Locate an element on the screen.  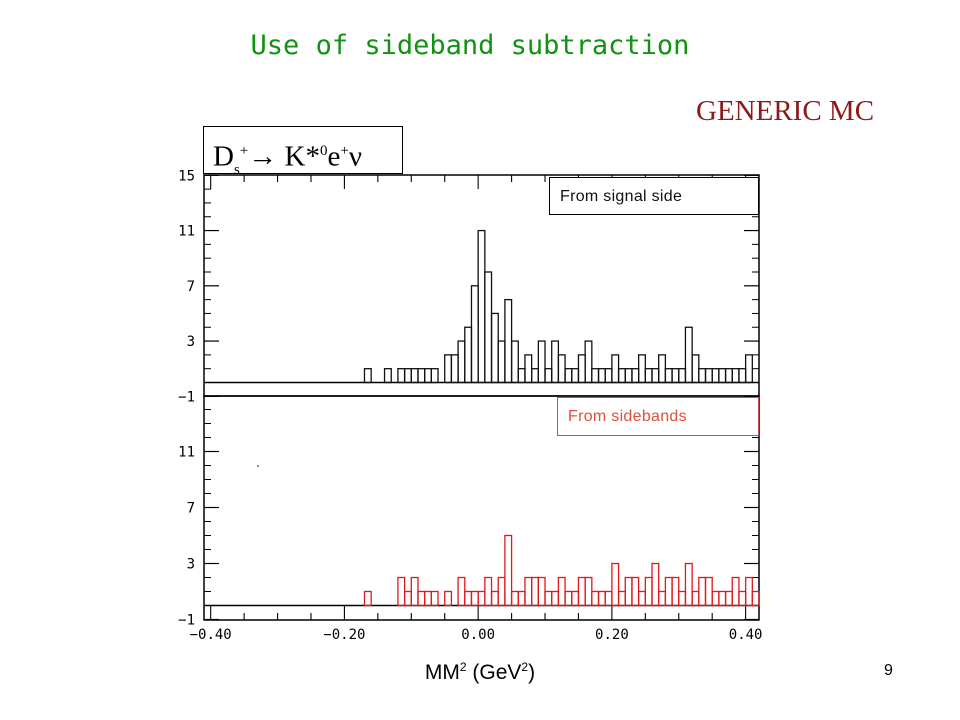
decay-nu: ν is located at coordinates (355, 156).